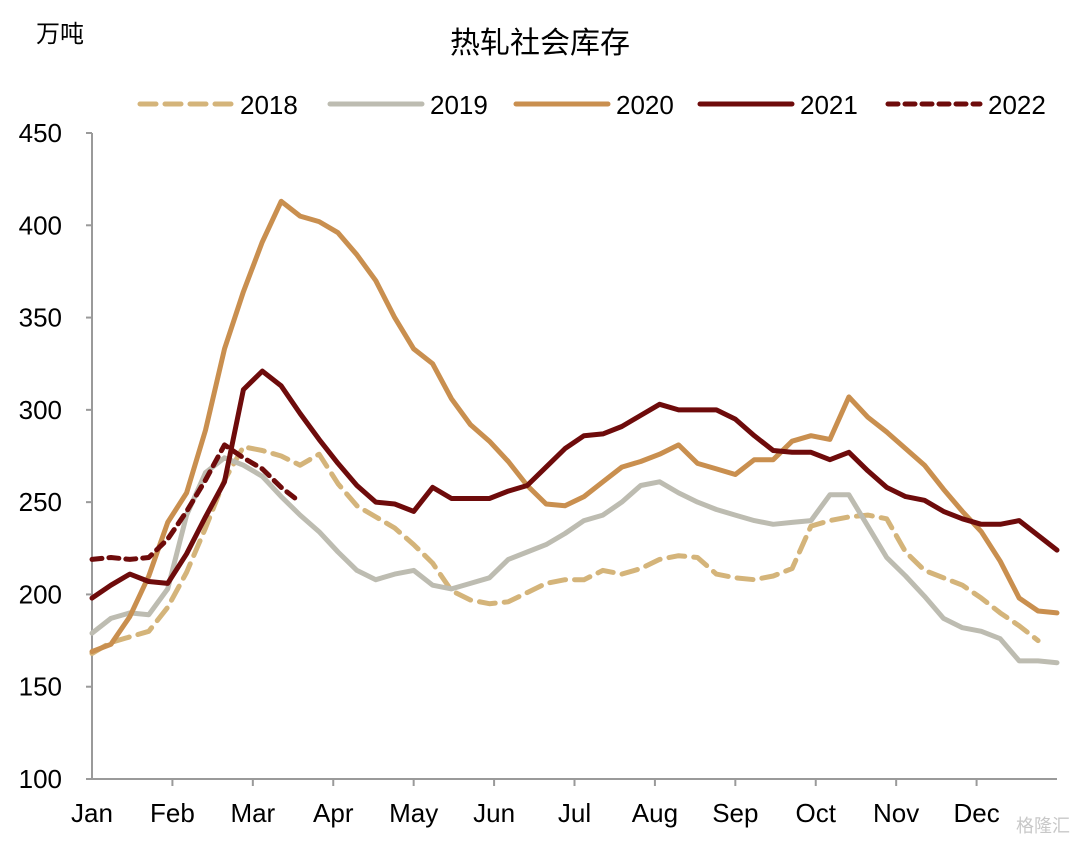 The width and height of the screenshot is (1080, 844). Describe the element at coordinates (40, 318) in the screenshot. I see `y-tick-label: 350` at that location.